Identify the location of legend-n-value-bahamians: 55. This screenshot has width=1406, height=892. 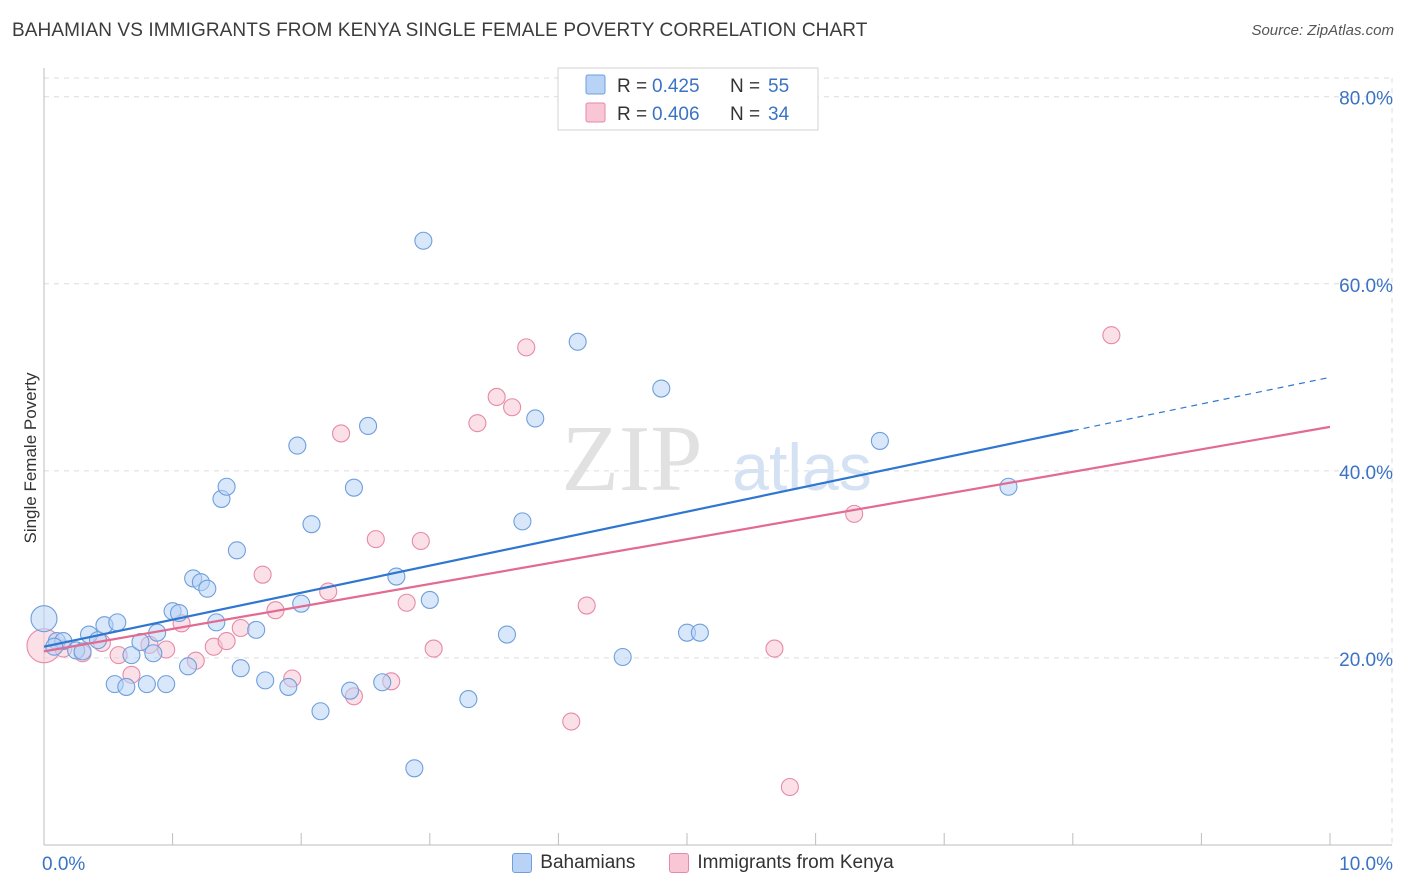
(778, 86).